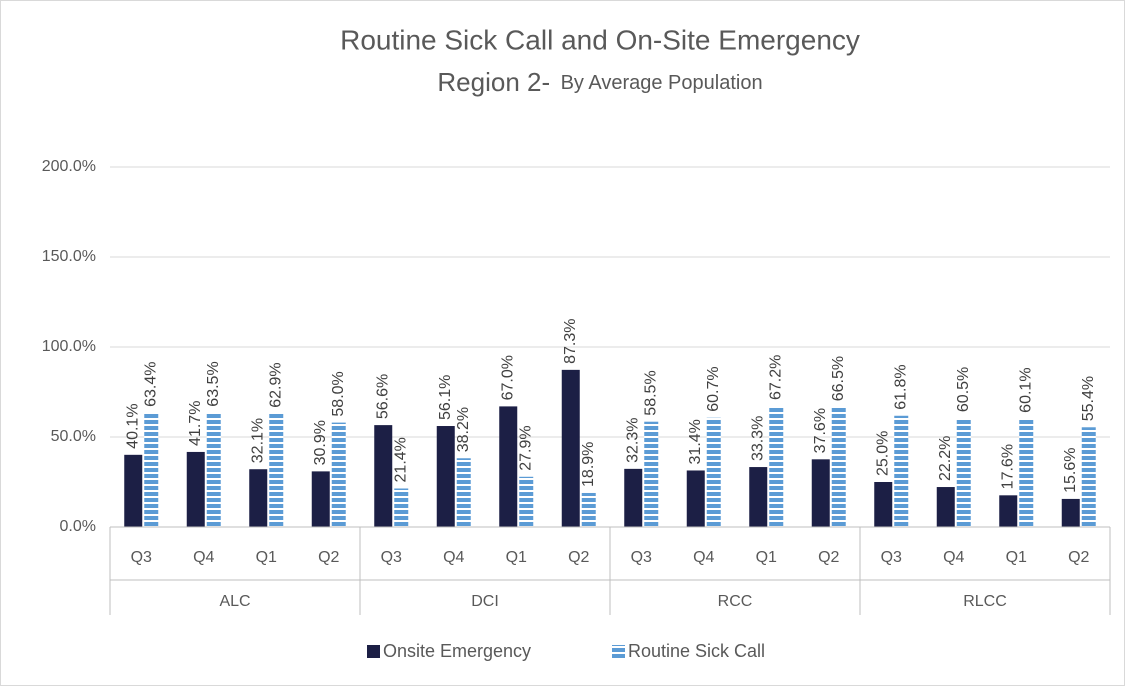  Describe the element at coordinates (493, 82) in the screenshot. I see `subtitle-main: Region 2-` at that location.